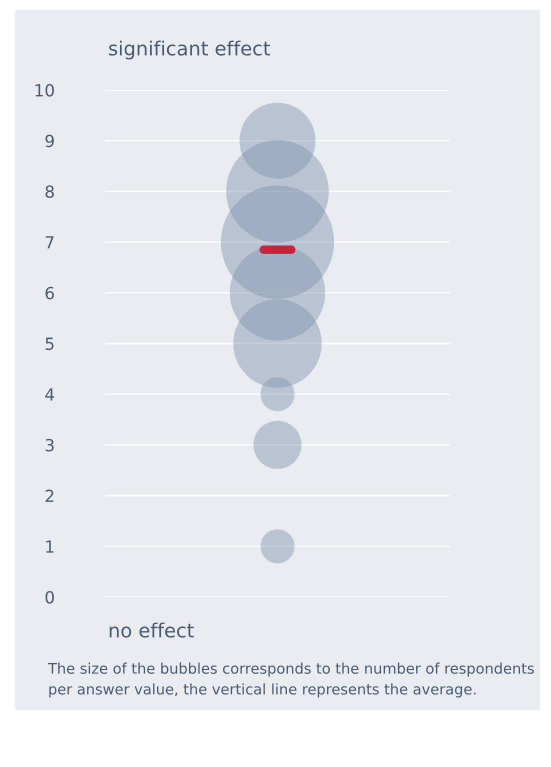 This screenshot has height=767, width=551. What do you see at coordinates (45, 90) in the screenshot?
I see `y-tick-label: 10` at bounding box center [45, 90].